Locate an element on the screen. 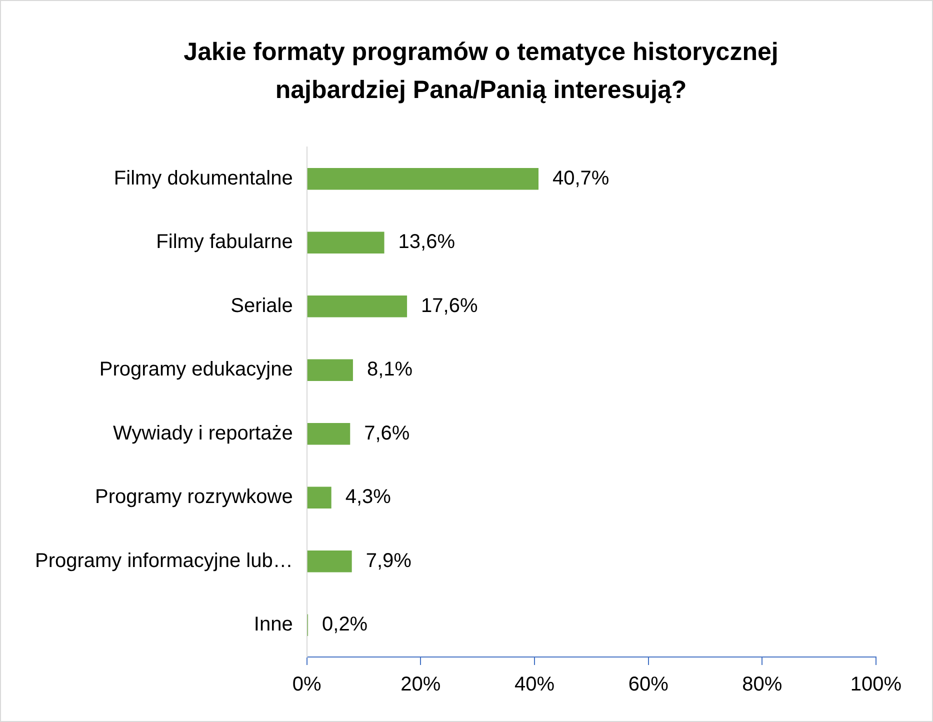  x-tick-label: 100% is located at coordinates (876, 685).